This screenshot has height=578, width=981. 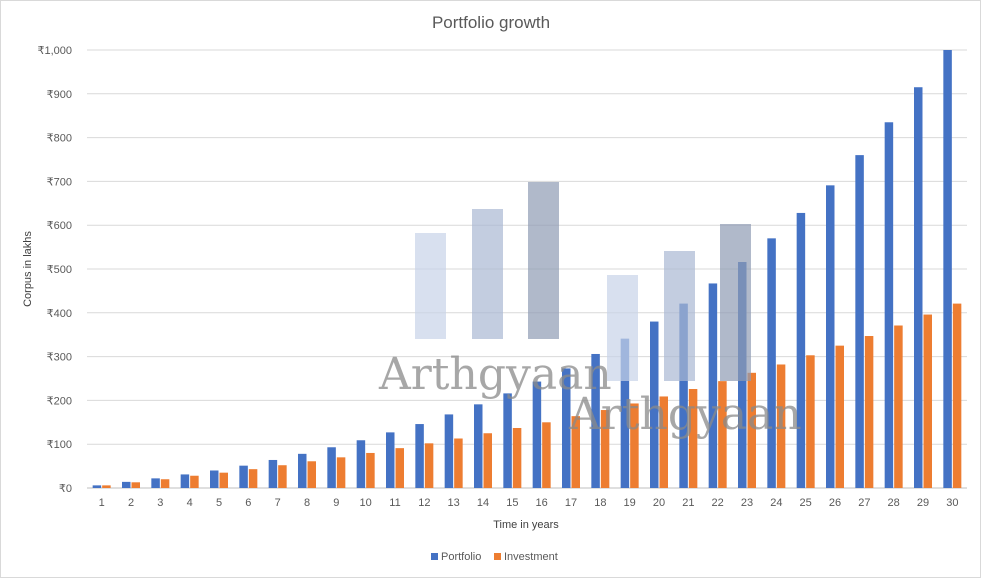 I want to click on x-tick-label: 24, so click(x=776, y=503).